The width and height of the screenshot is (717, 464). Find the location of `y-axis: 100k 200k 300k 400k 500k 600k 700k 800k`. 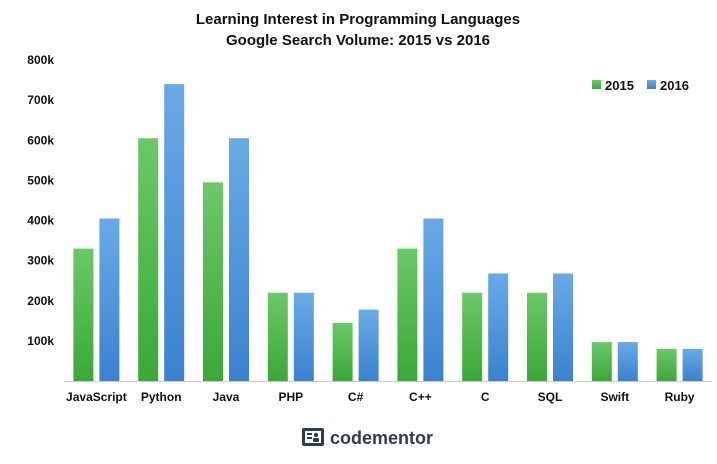

y-axis: 100k 200k 300k 400k 500k 600k 700k 800k is located at coordinates (40, 200).